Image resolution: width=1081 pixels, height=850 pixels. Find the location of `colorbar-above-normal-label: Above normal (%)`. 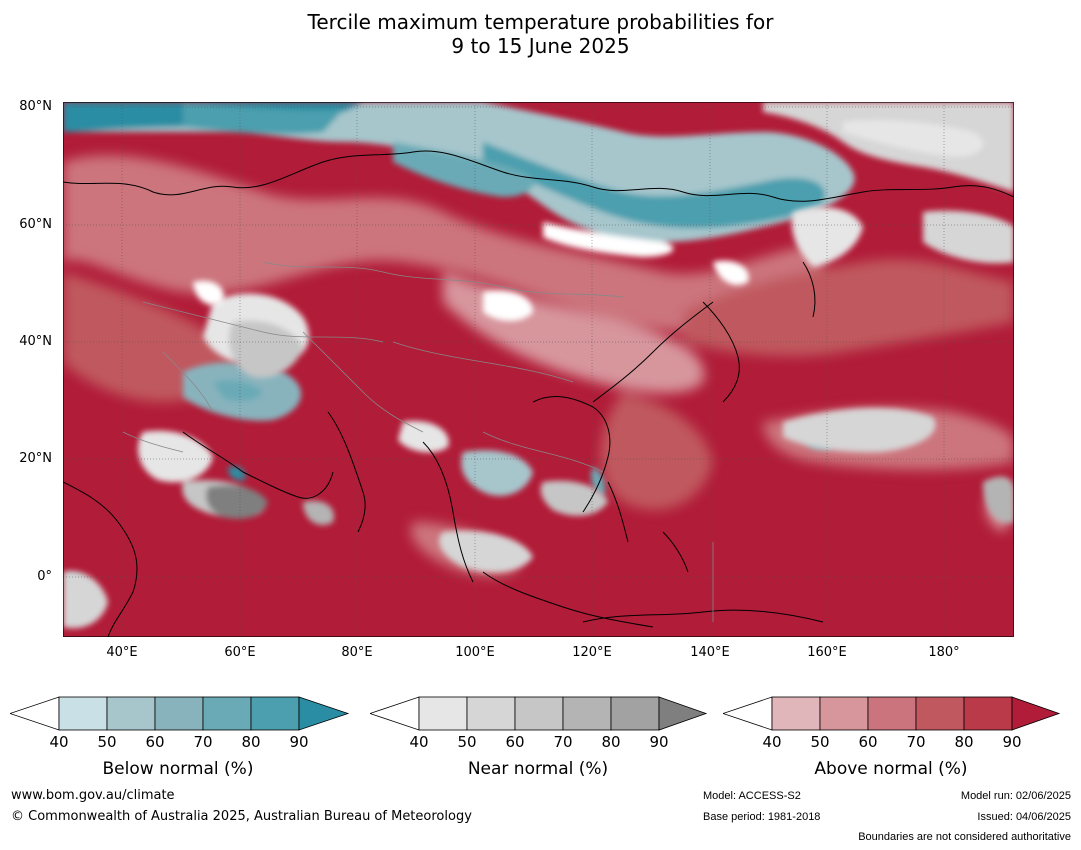

colorbar-above-normal-label: Above normal (%) is located at coordinates (891, 769).